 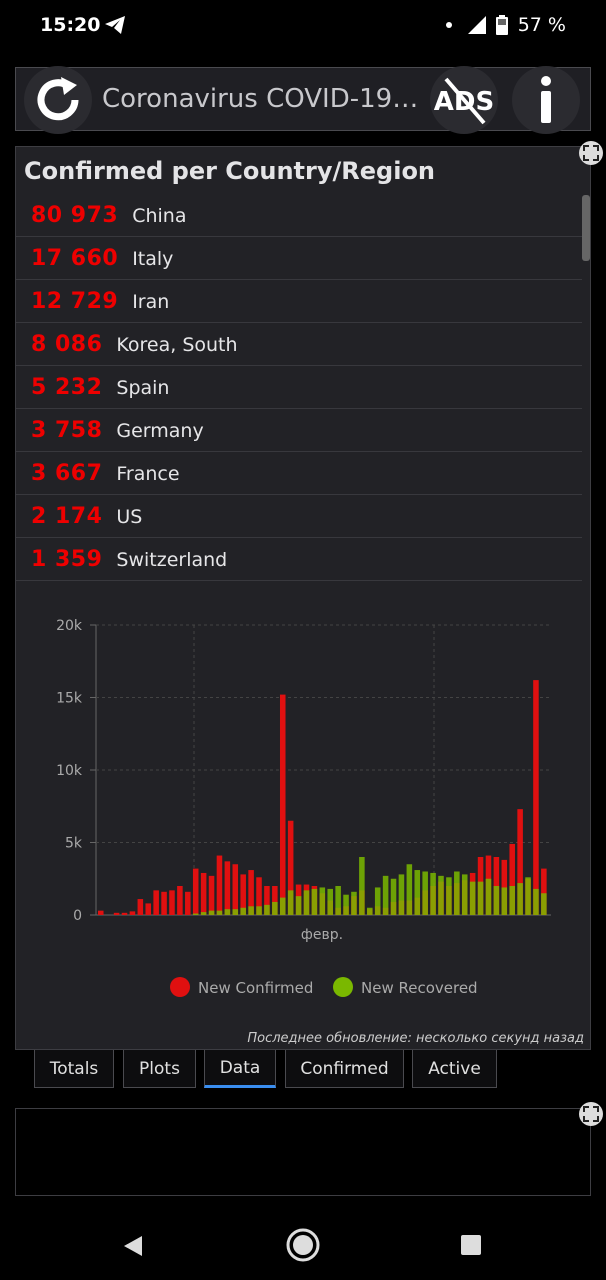 What do you see at coordinates (299, 431) in the screenshot?
I see `list-item: 3 758 Germany` at bounding box center [299, 431].